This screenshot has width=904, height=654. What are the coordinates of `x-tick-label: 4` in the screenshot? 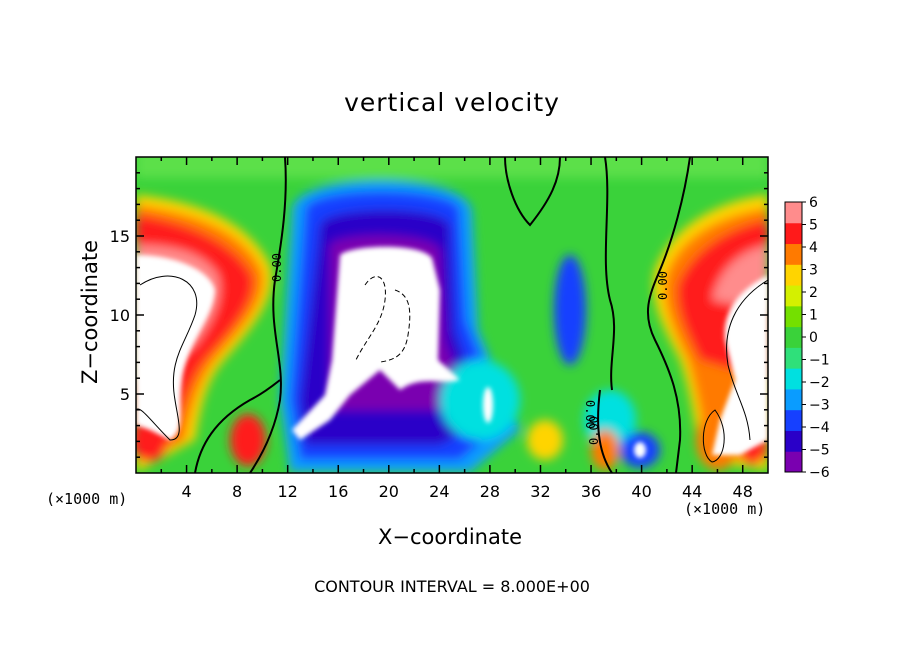 It's located at (186, 491).